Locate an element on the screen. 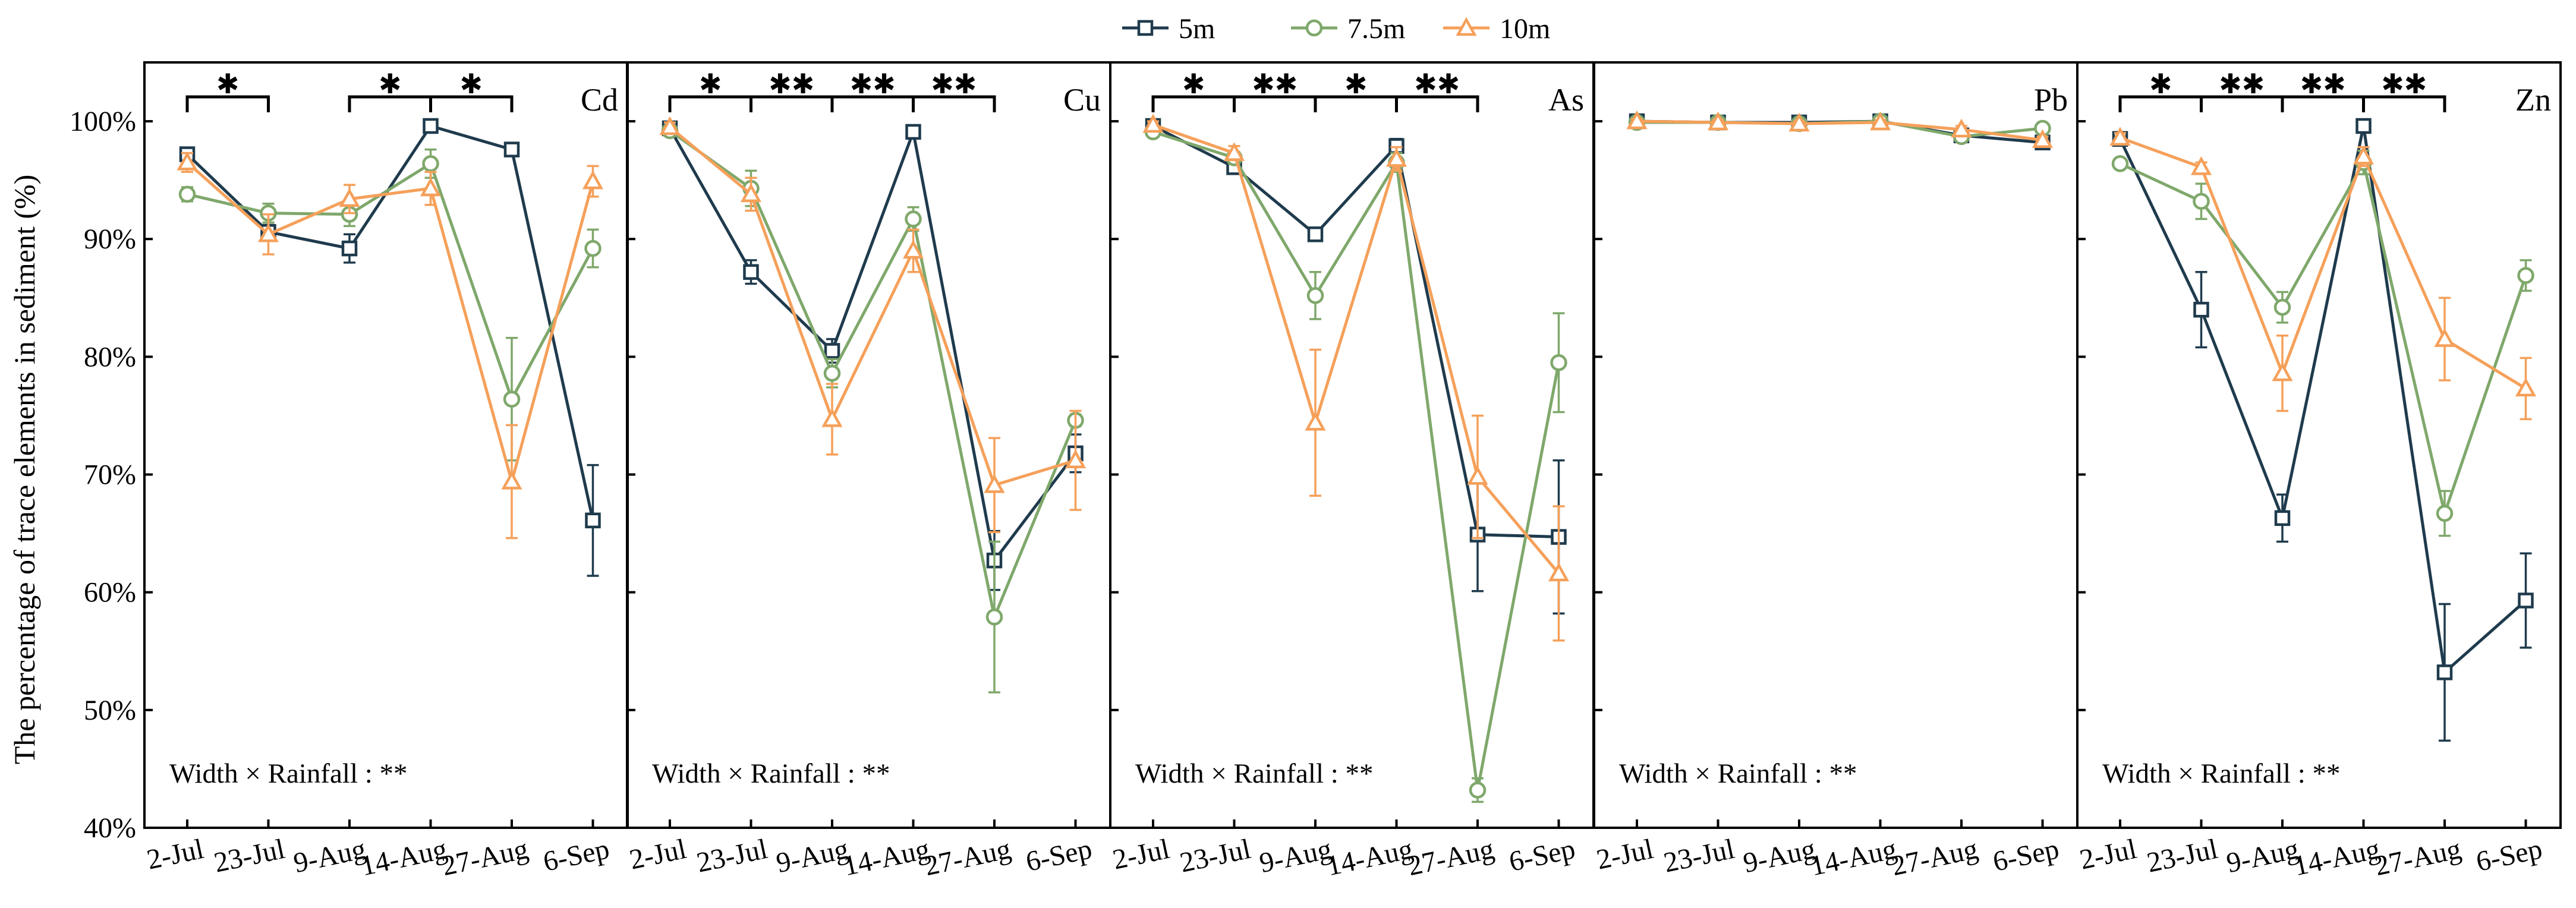  series-10m-as is located at coordinates (1356, 378).